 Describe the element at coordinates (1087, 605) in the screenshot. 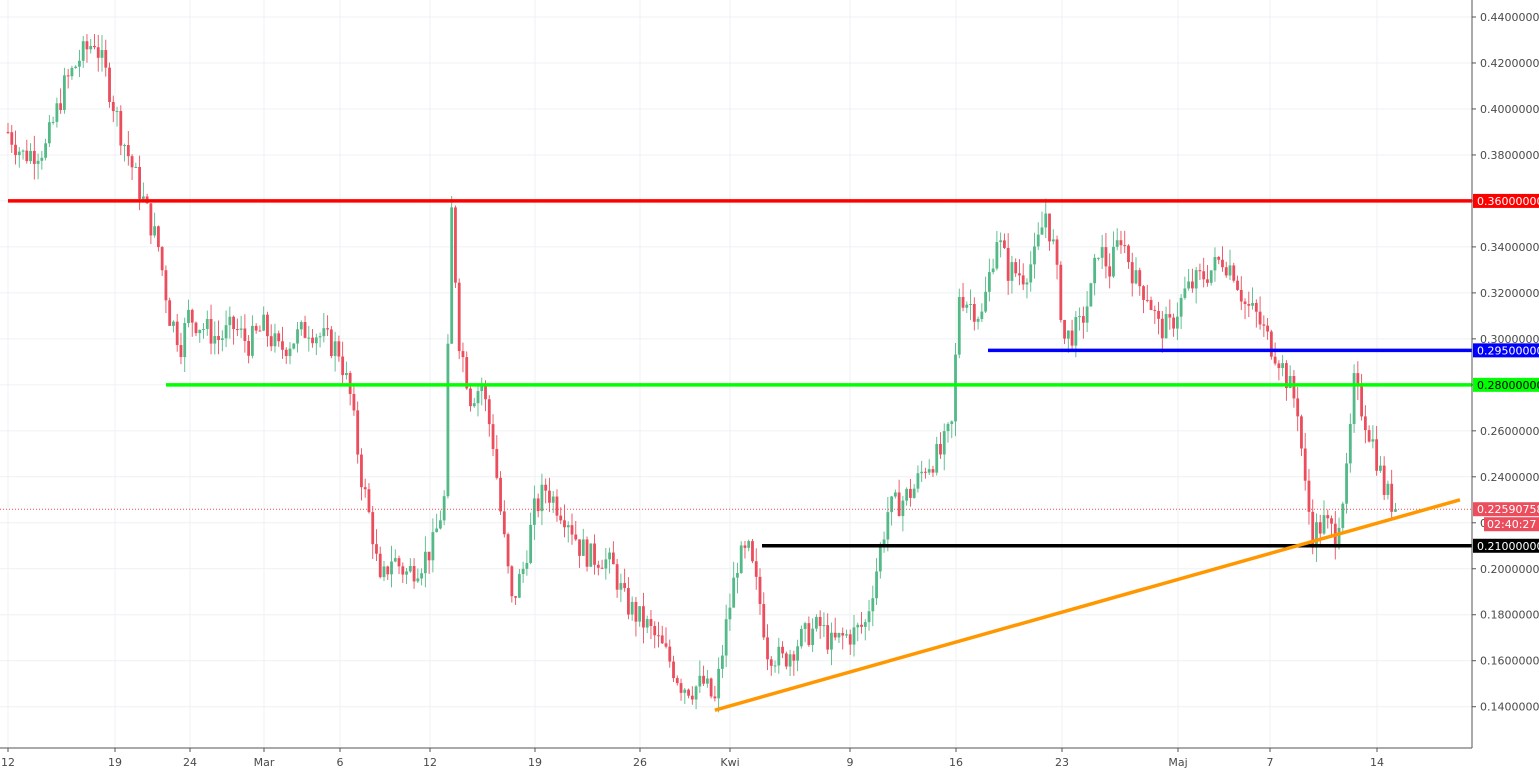

I see `ascending-trendline` at that location.